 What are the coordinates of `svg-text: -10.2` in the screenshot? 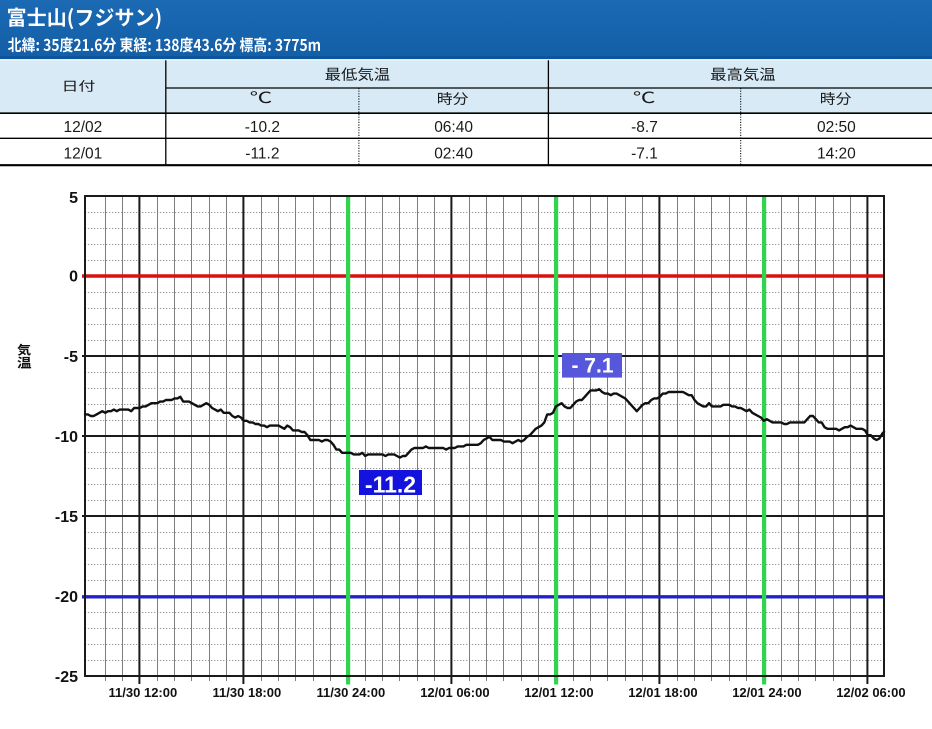 It's located at (262, 127).